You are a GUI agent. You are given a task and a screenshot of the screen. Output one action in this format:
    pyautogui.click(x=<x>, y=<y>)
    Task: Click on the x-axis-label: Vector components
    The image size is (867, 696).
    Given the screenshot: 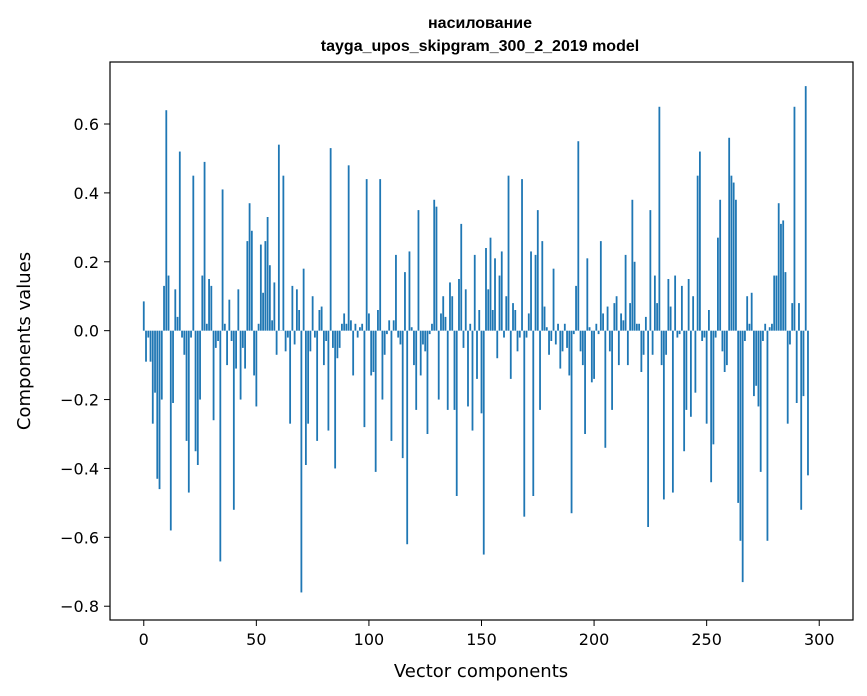 What is the action you would take?
    pyautogui.click(x=481, y=671)
    